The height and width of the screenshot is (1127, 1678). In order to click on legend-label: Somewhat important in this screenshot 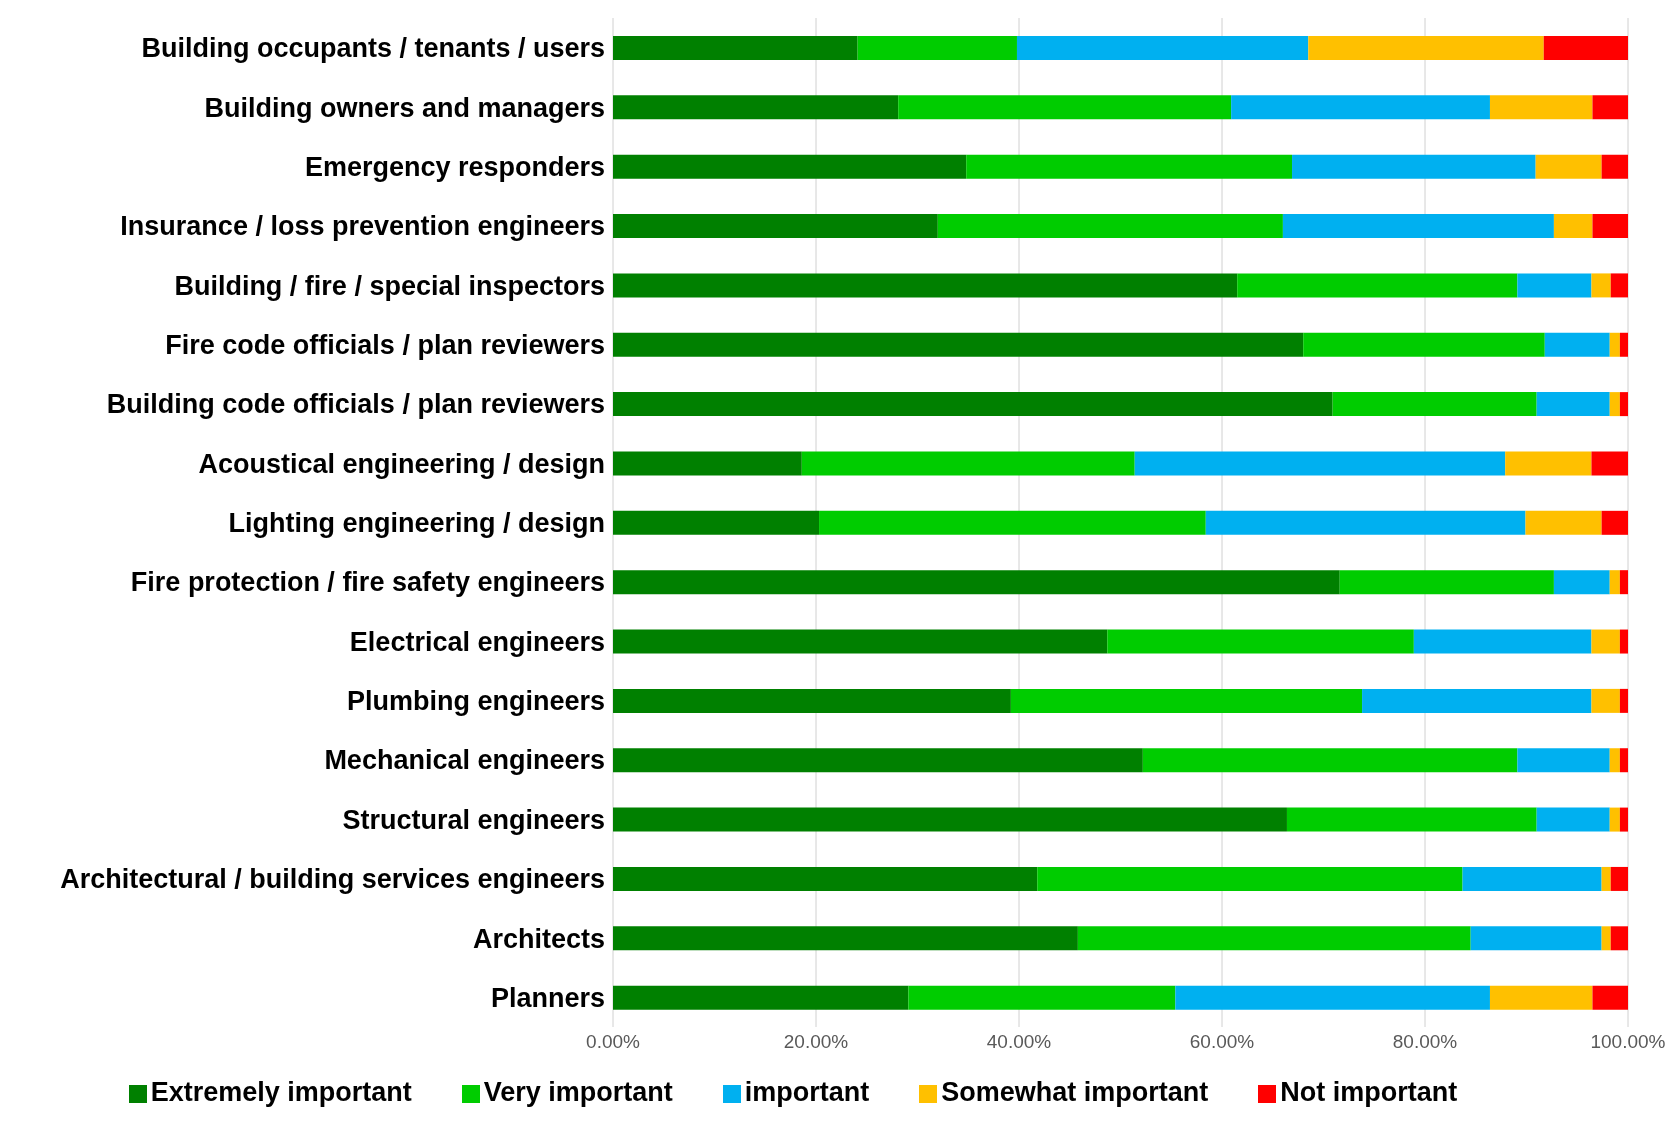, I will do `click(1075, 1092)`.